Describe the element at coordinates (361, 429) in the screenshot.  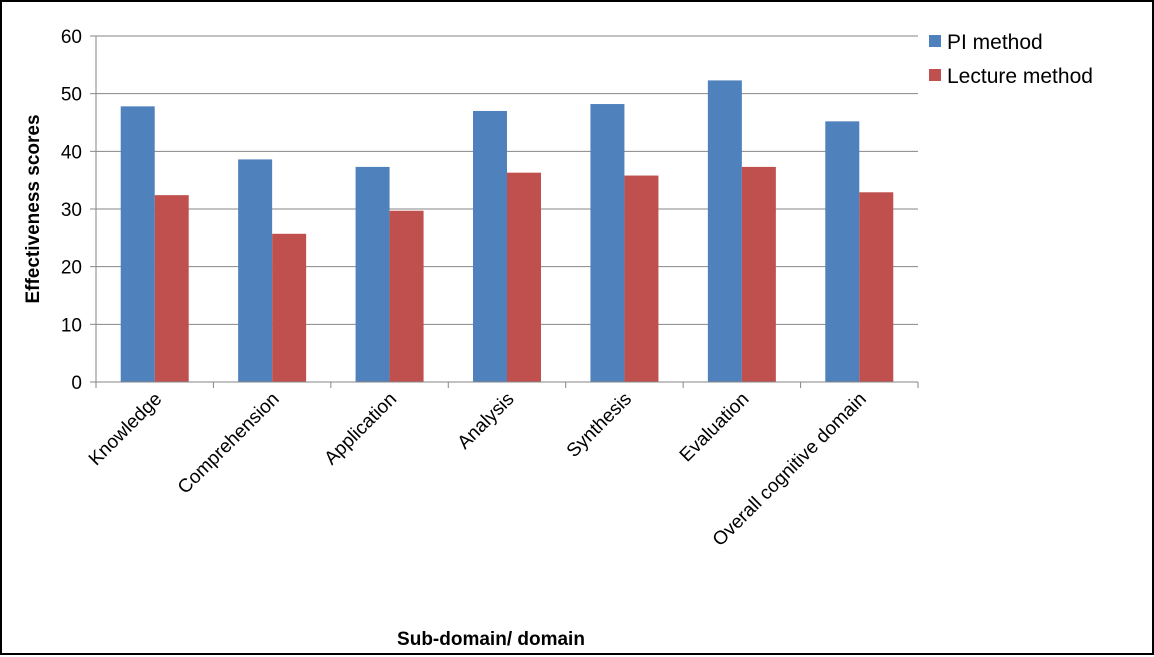
I see `x-category-label: Application` at that location.